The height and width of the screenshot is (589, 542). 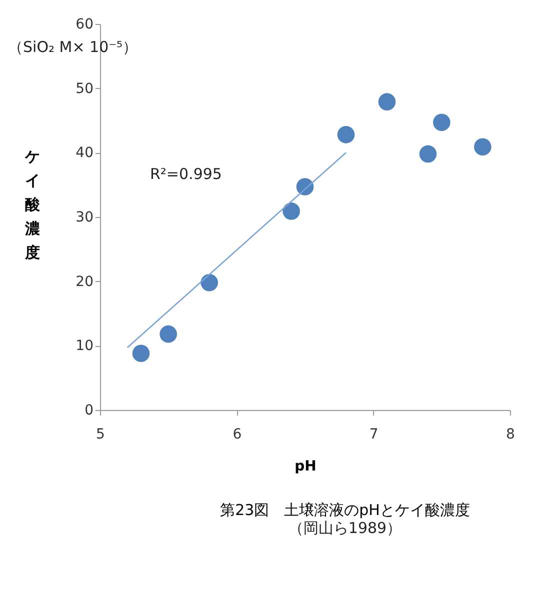 What do you see at coordinates (89, 410) in the screenshot?
I see `y-tick-label: 0` at bounding box center [89, 410].